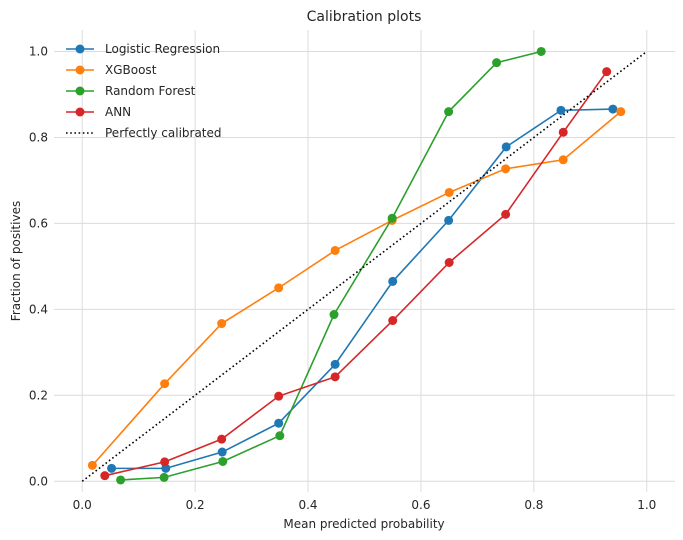  I want to click on legend-item-ann: ANN, so click(98, 112).